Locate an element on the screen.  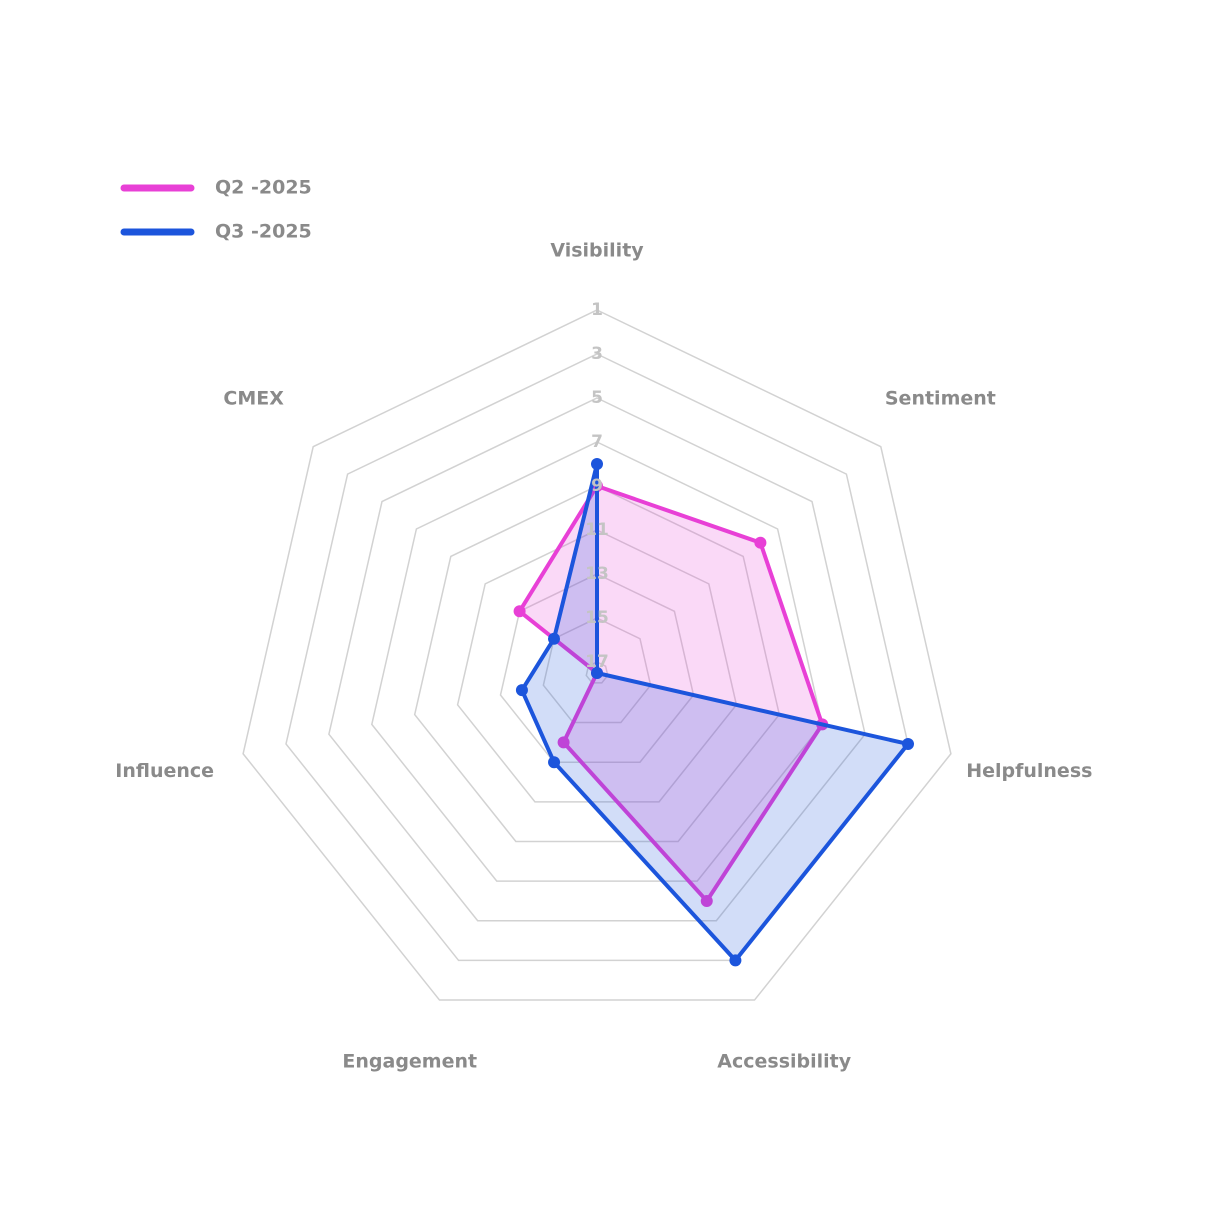
tick-label: 1 is located at coordinates (597, 310).